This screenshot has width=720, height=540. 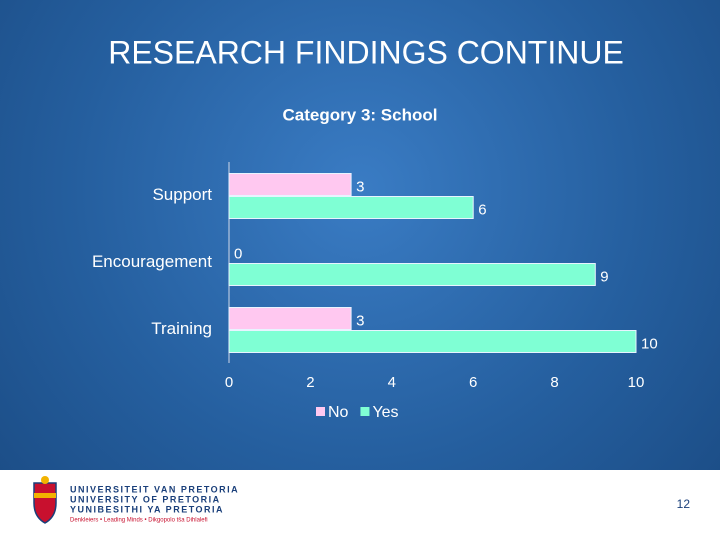 What do you see at coordinates (360, 114) in the screenshot?
I see `chart-title: Category 3: School` at bounding box center [360, 114].